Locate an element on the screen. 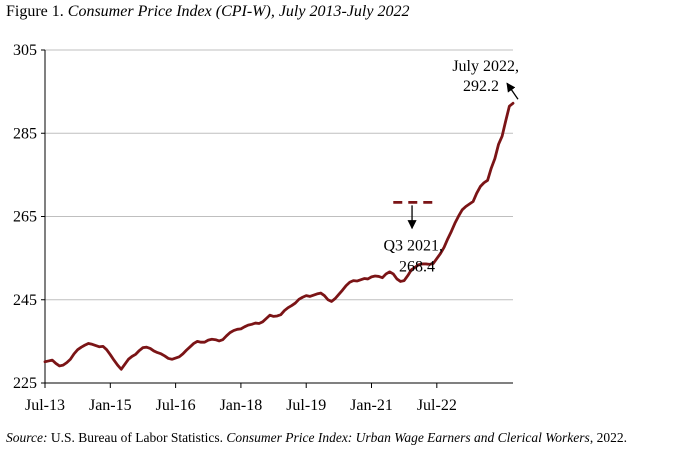  x-tick-label: Jan-21 is located at coordinates (371, 405).